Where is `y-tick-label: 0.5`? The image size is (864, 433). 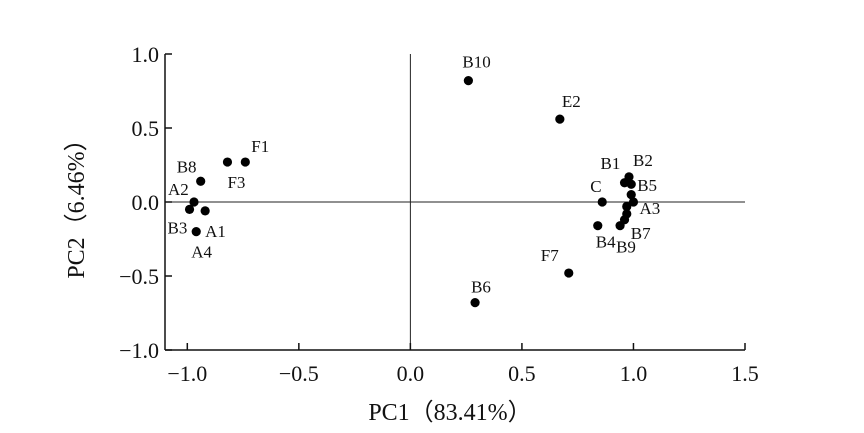
y-tick-label: 0.5 is located at coordinates (146, 128).